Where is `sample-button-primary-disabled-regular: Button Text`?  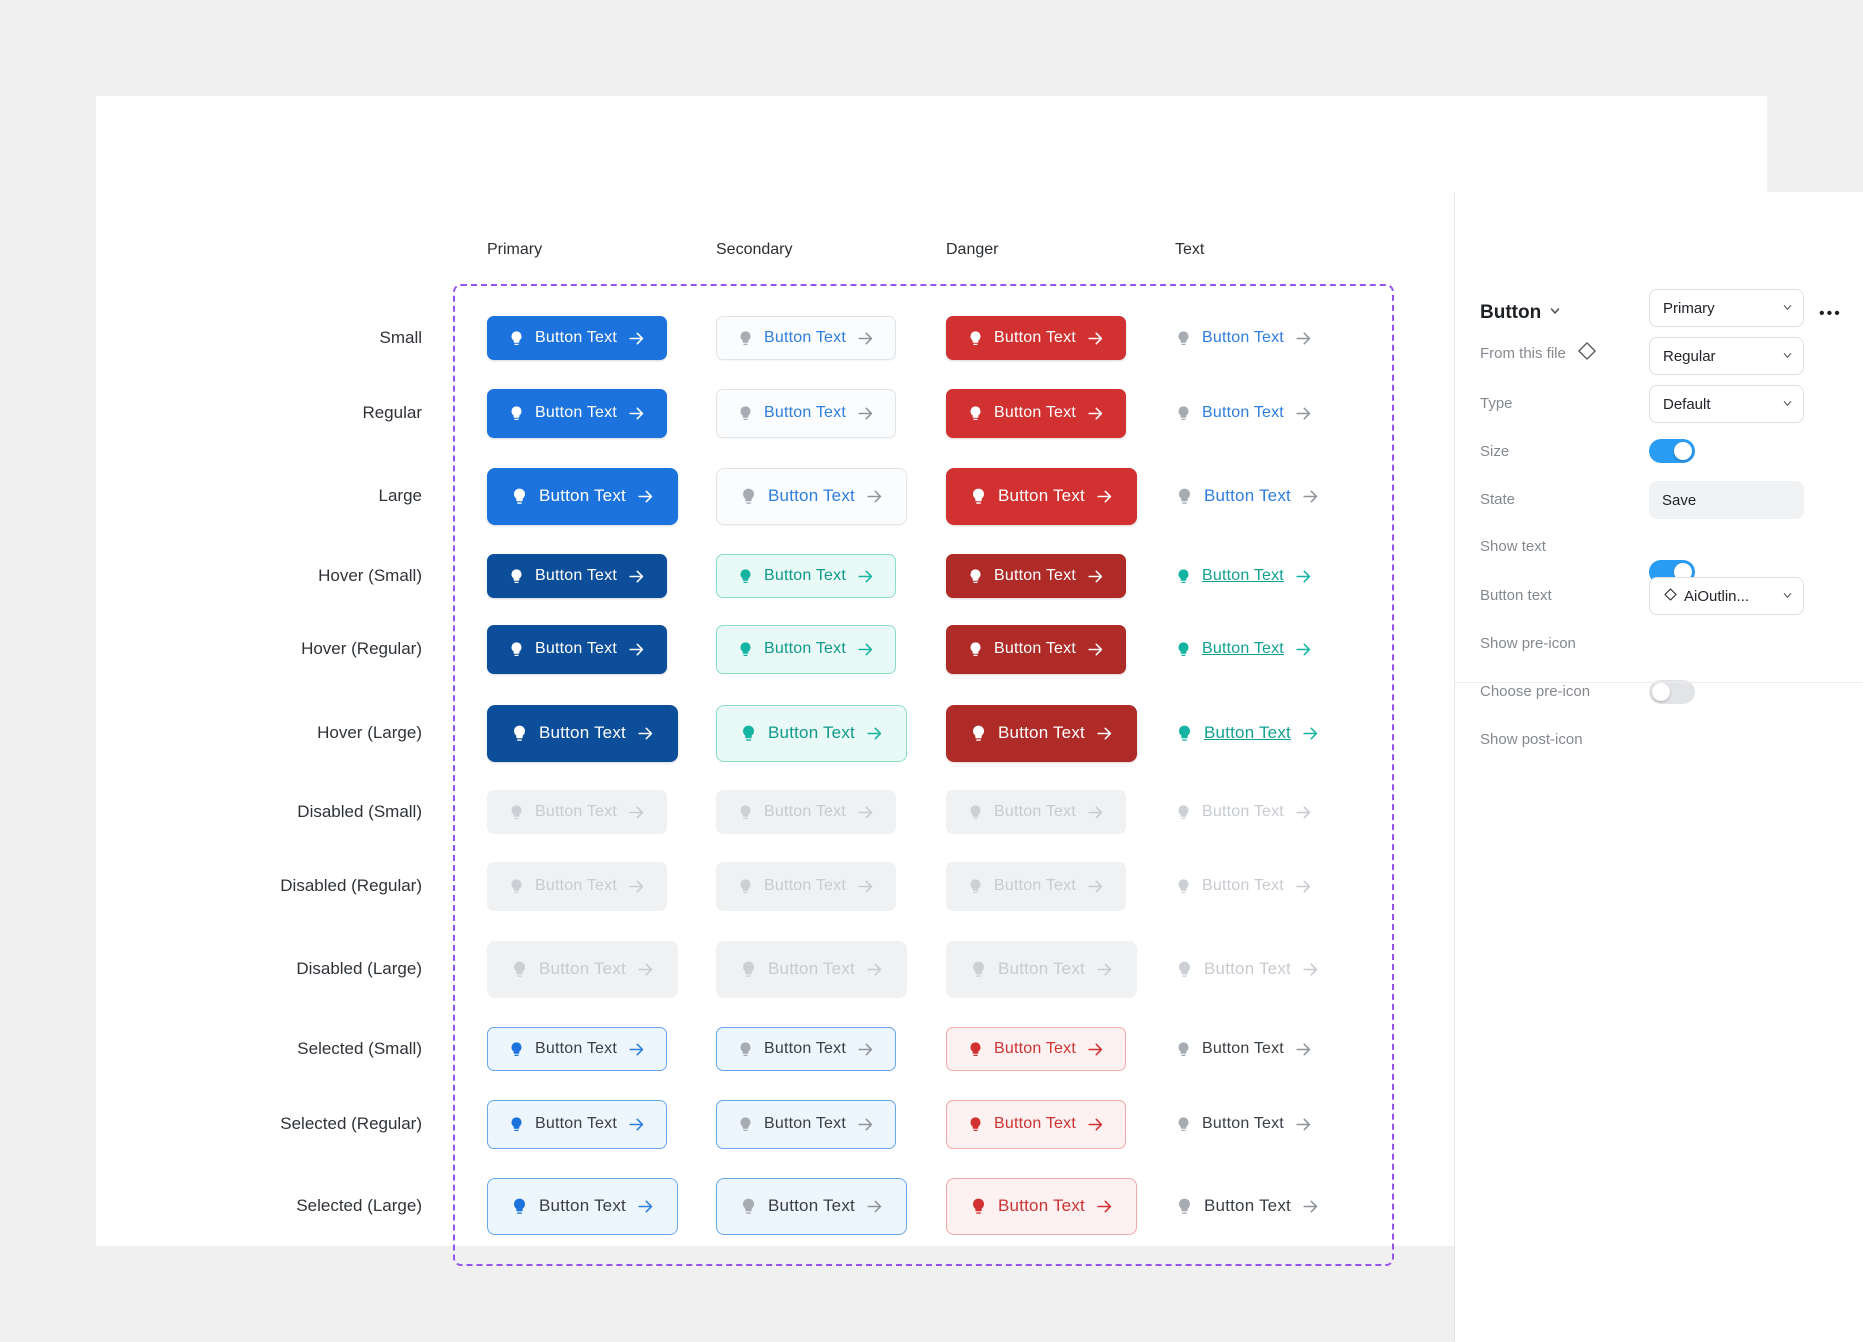
sample-button-primary-disabled-regular: Button Text is located at coordinates (577, 886).